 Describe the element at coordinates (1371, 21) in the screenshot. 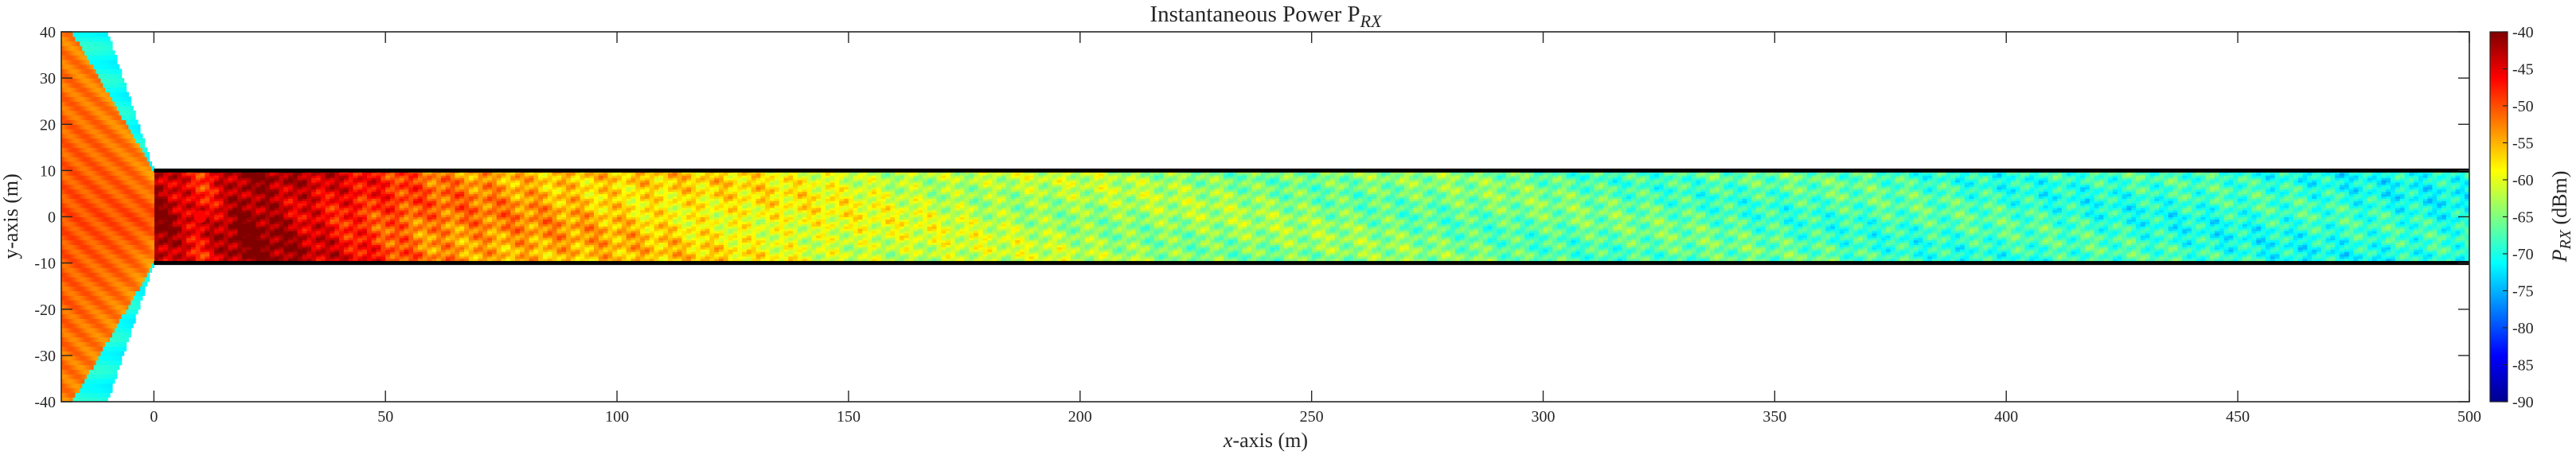

I see `chart-title-subscript: RX` at that location.